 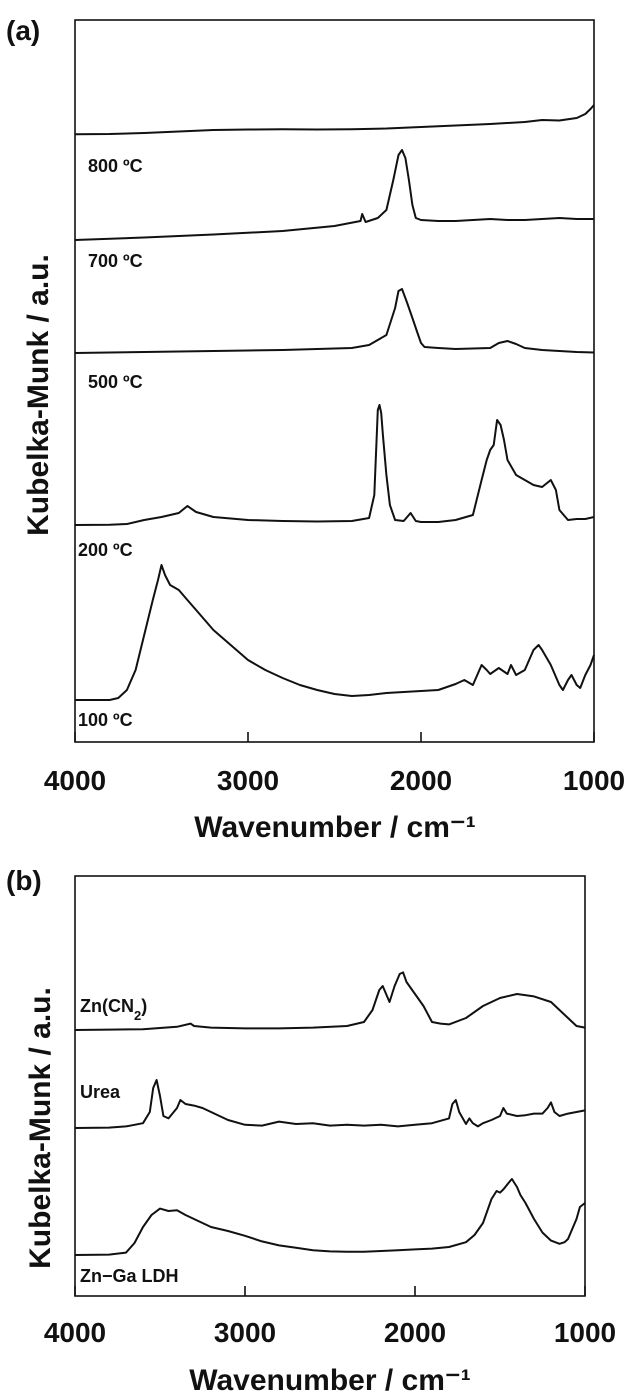 I want to click on series-label: Urea, so click(x=100, y=1092).